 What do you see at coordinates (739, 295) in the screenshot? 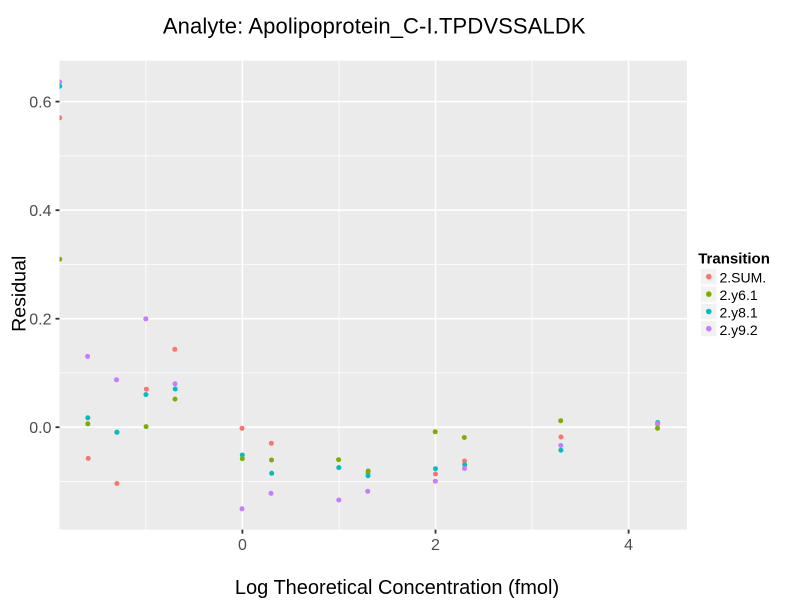
I see `svg-text: 2.y6.1` at bounding box center [739, 295].